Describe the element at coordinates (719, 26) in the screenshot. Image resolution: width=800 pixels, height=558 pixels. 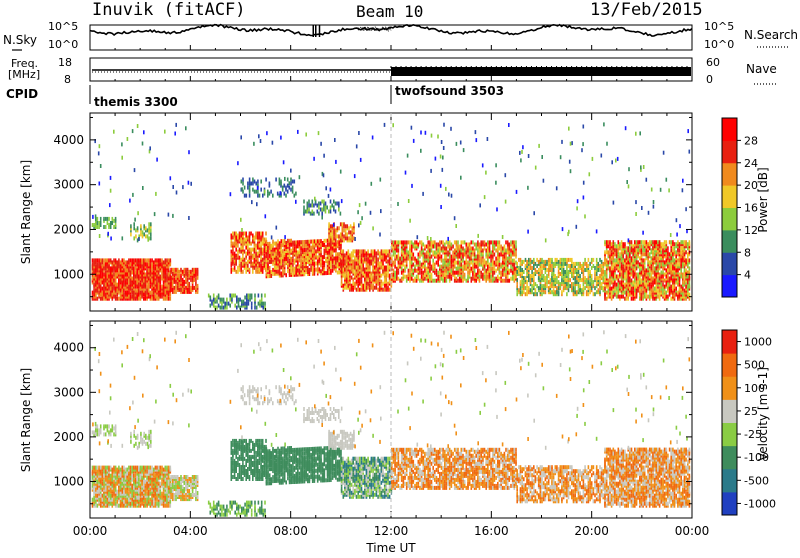
I see `noise-tick-right-top: 10^5` at that location.